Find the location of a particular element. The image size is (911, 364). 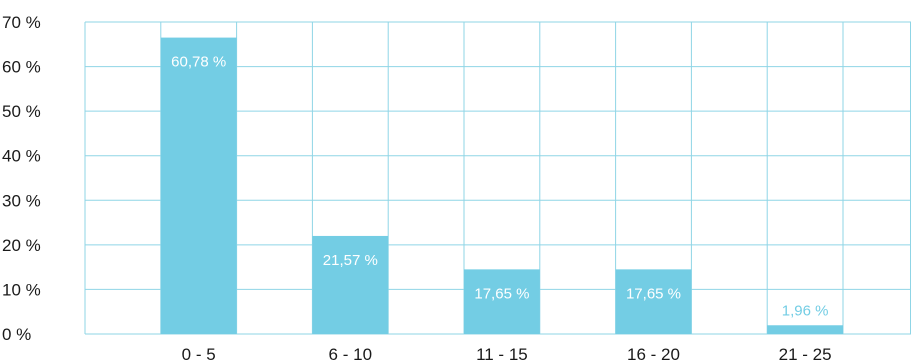

y-tick-label: 60 % is located at coordinates (21, 67).